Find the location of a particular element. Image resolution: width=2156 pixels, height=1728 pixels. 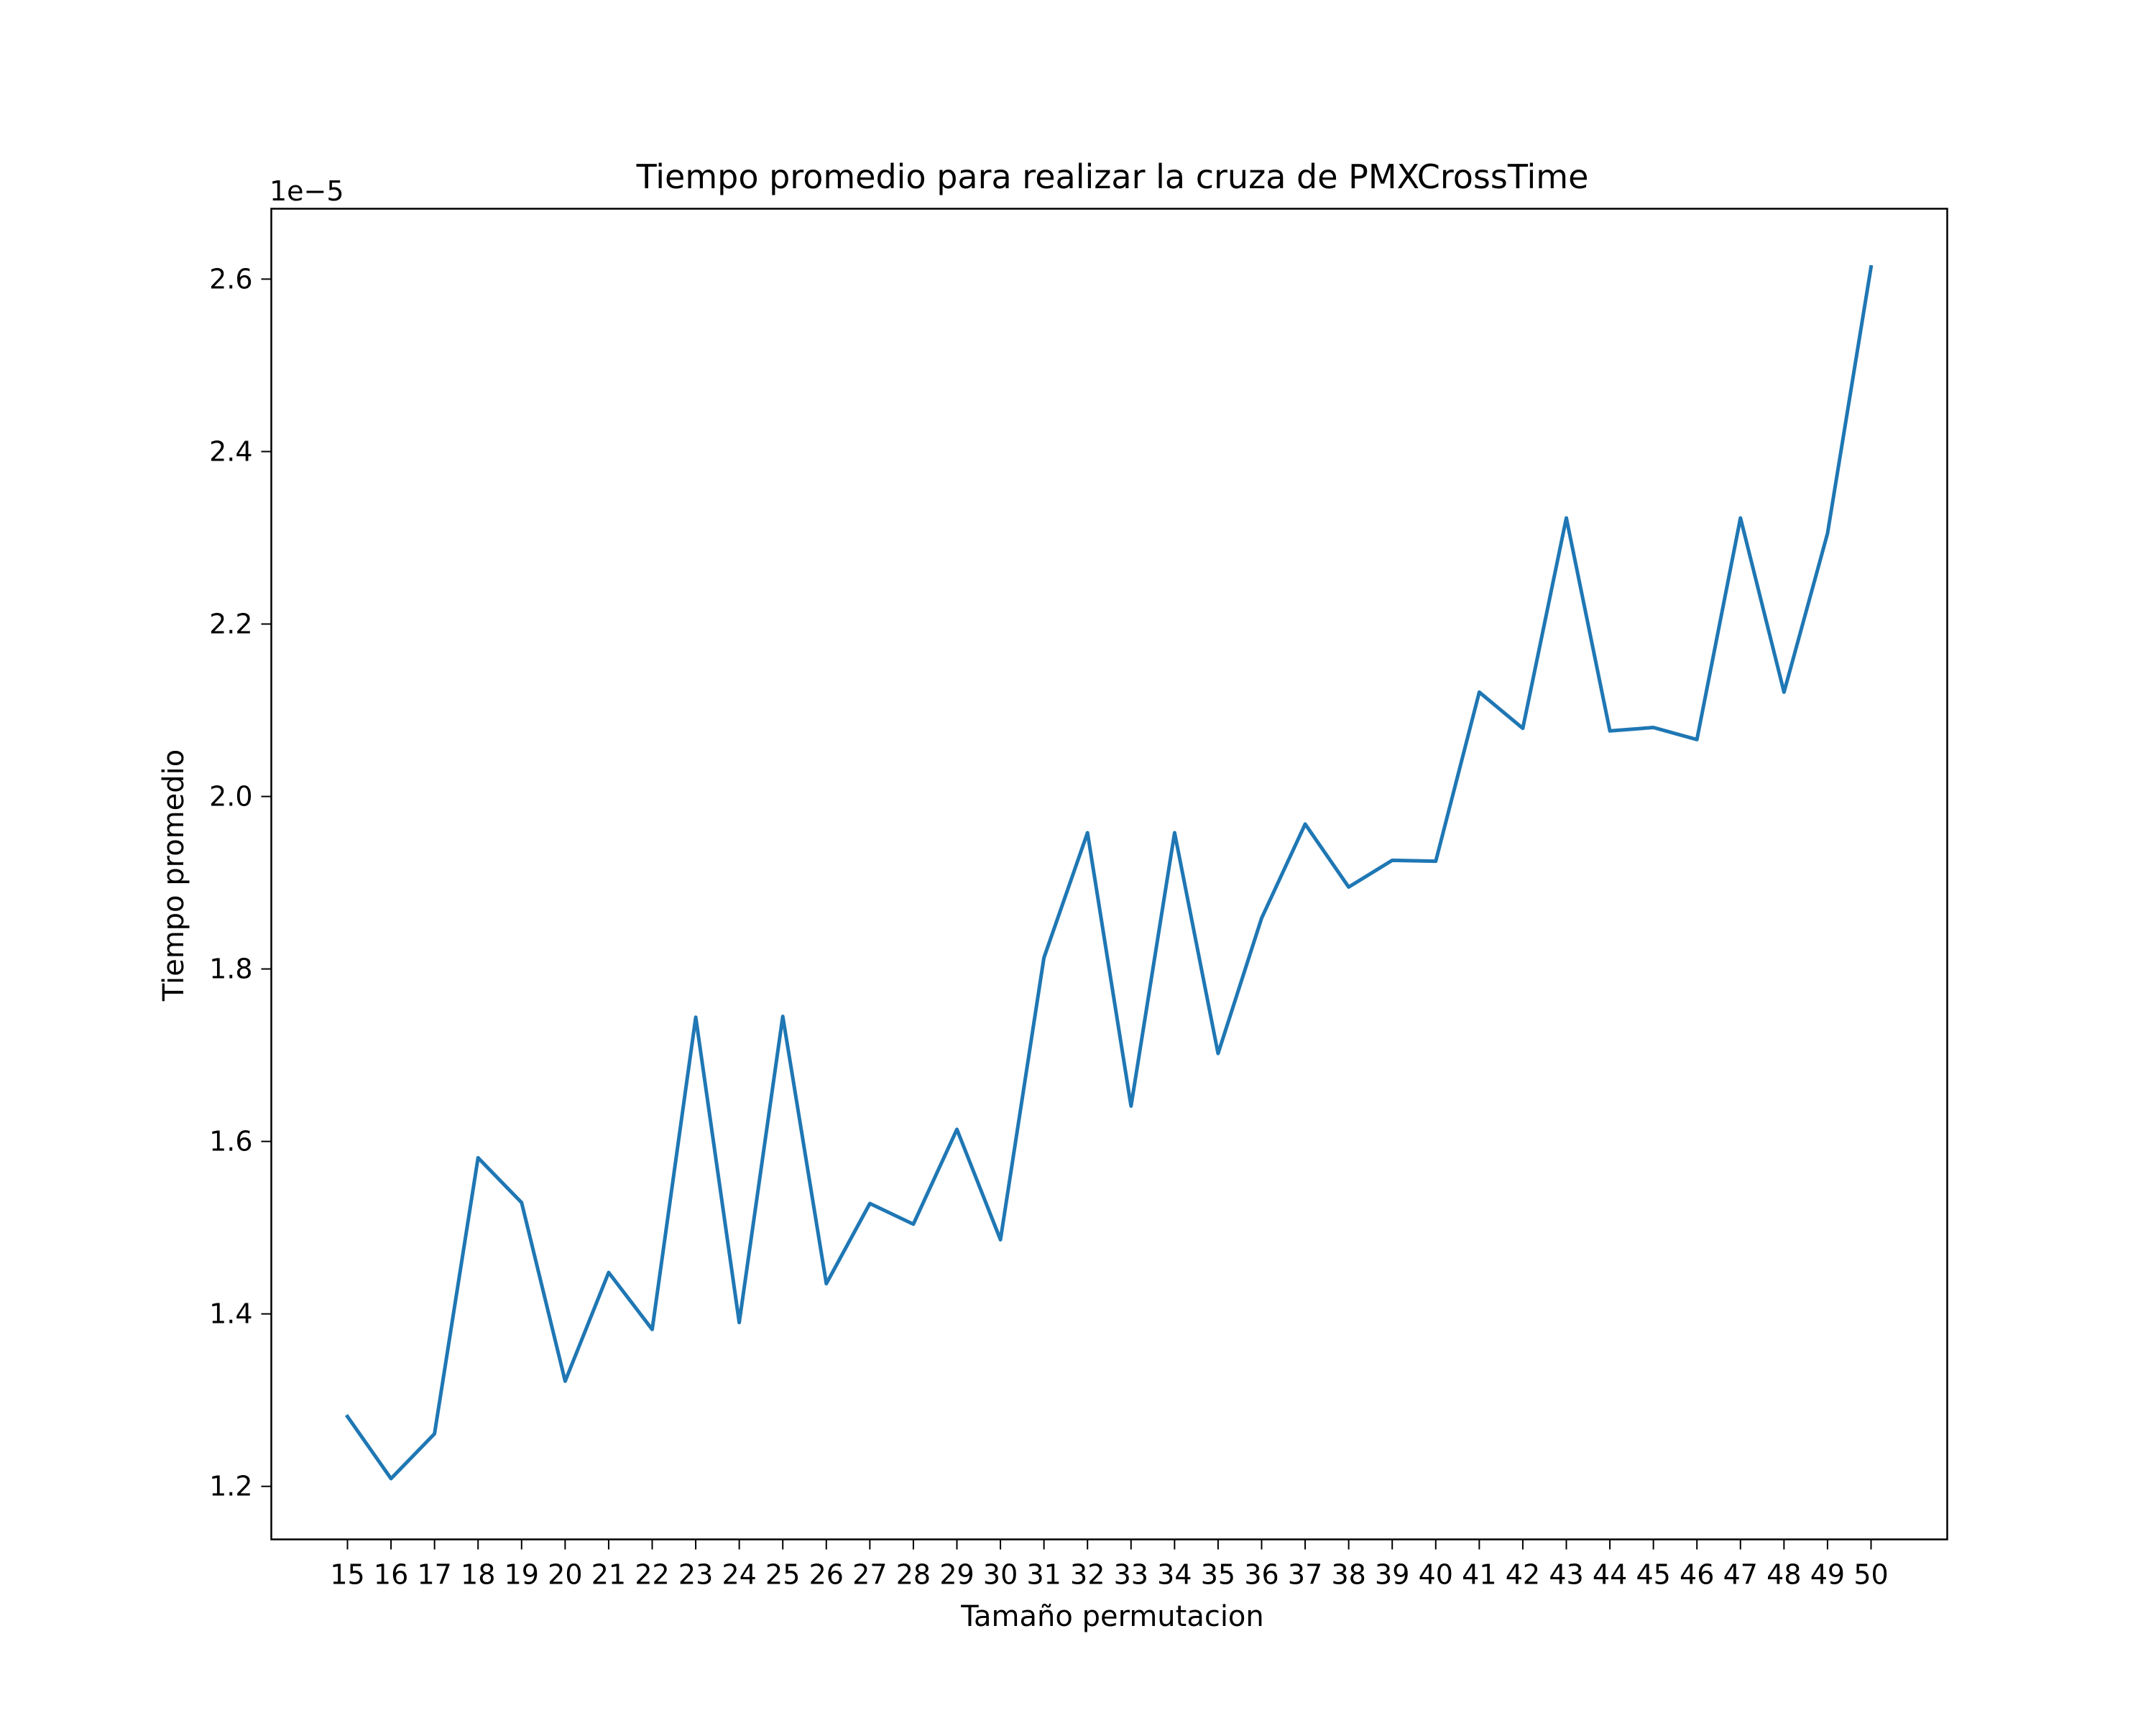

x-tick-label: 49 is located at coordinates (1827, 1575).